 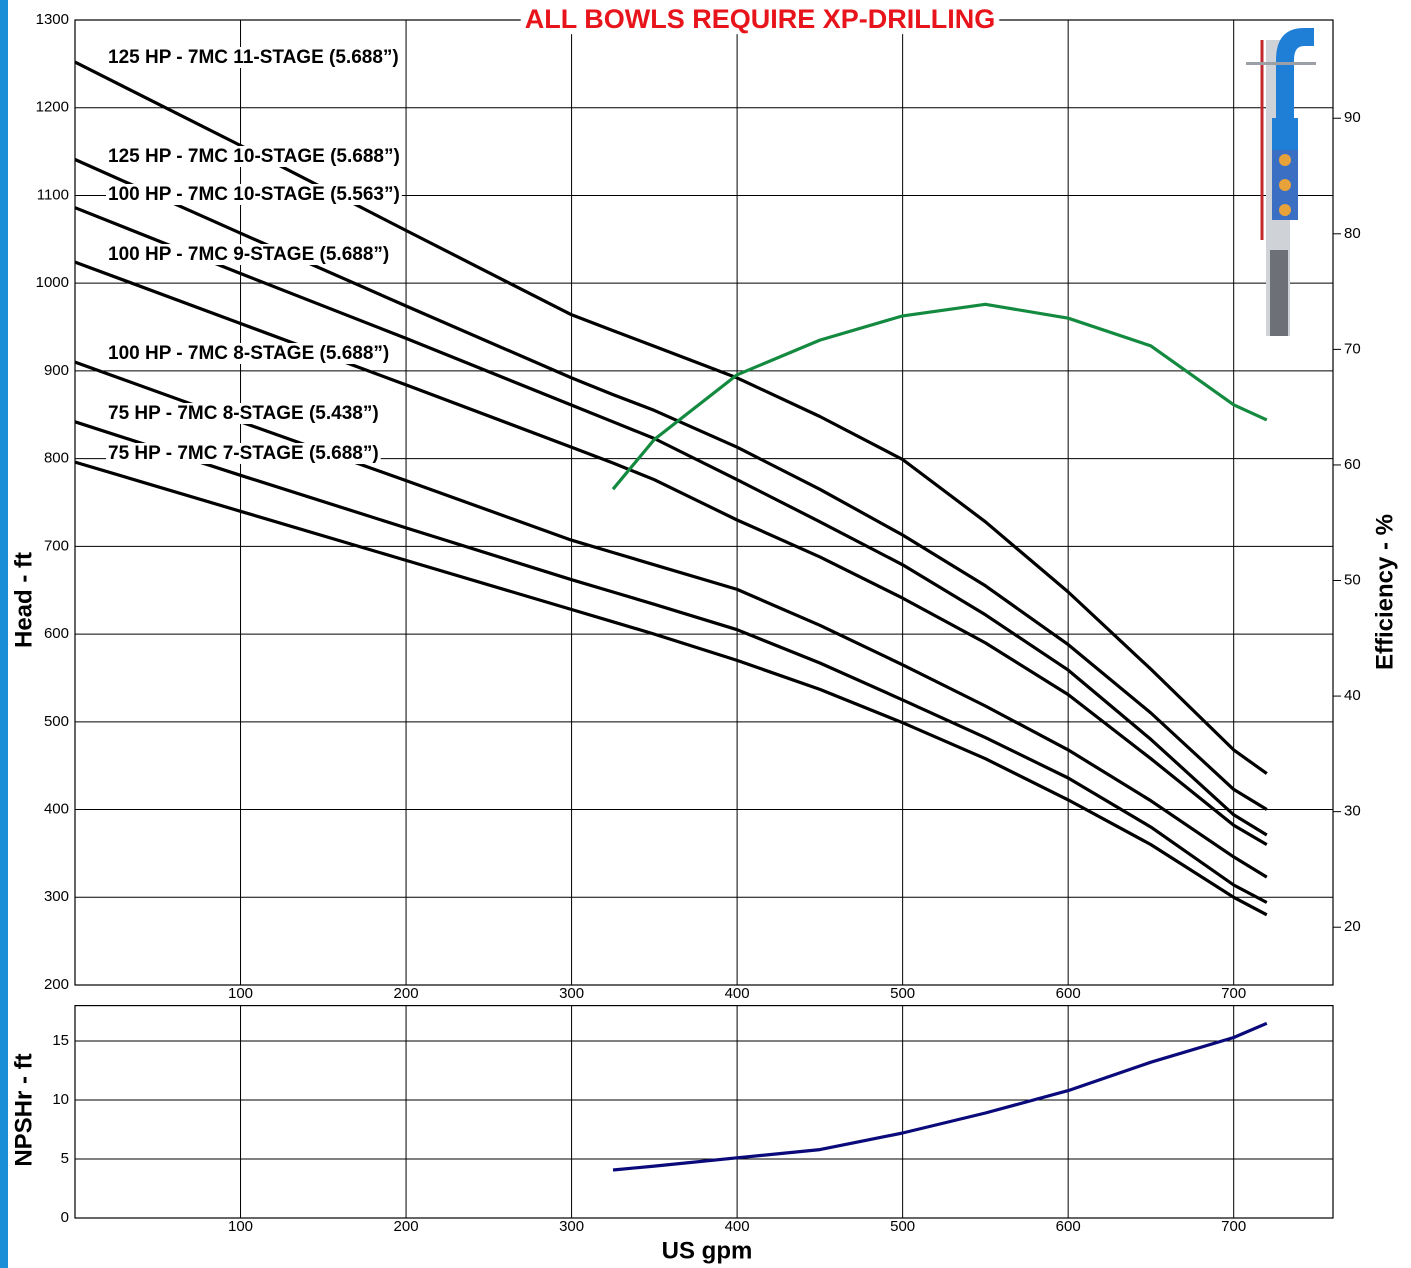 I want to click on title-bg, so click(x=760, y=19).